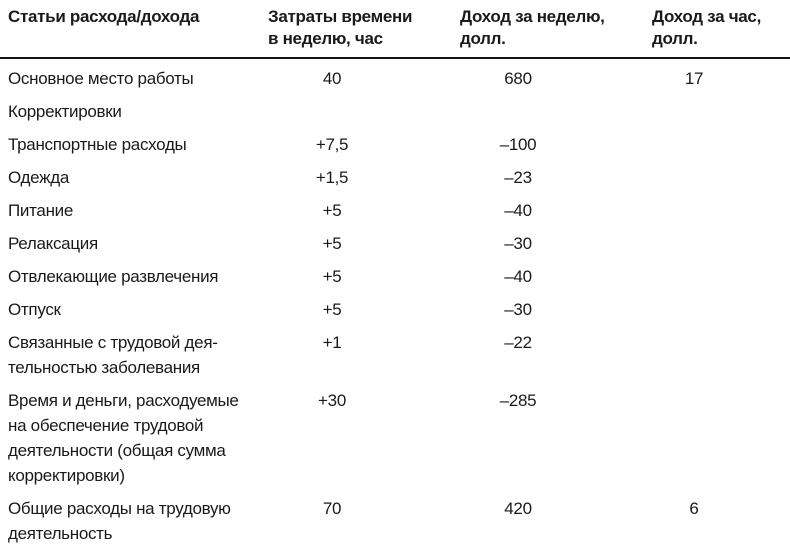 Image resolution: width=790 pixels, height=550 pixels. Describe the element at coordinates (119, 521) in the screenshot. I see `cell-item: Общие расходы на трудовую деятельность` at that location.